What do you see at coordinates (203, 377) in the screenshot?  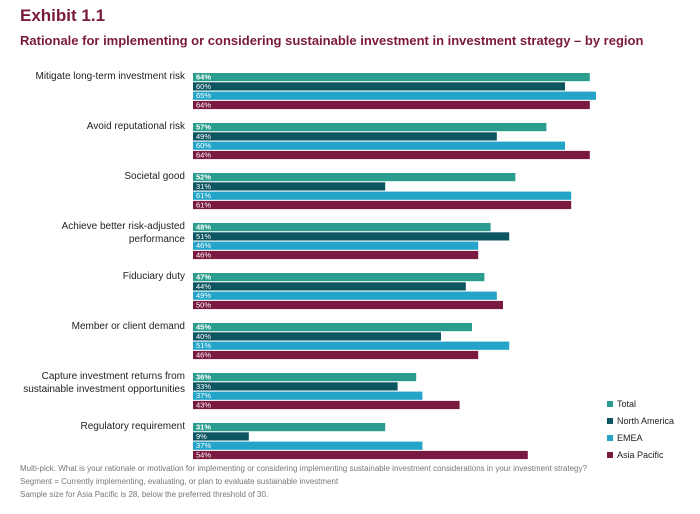 I see `data-label-capture-investment-returns-from-sustainable-investment-opportunities-total: 36%` at bounding box center [203, 377].